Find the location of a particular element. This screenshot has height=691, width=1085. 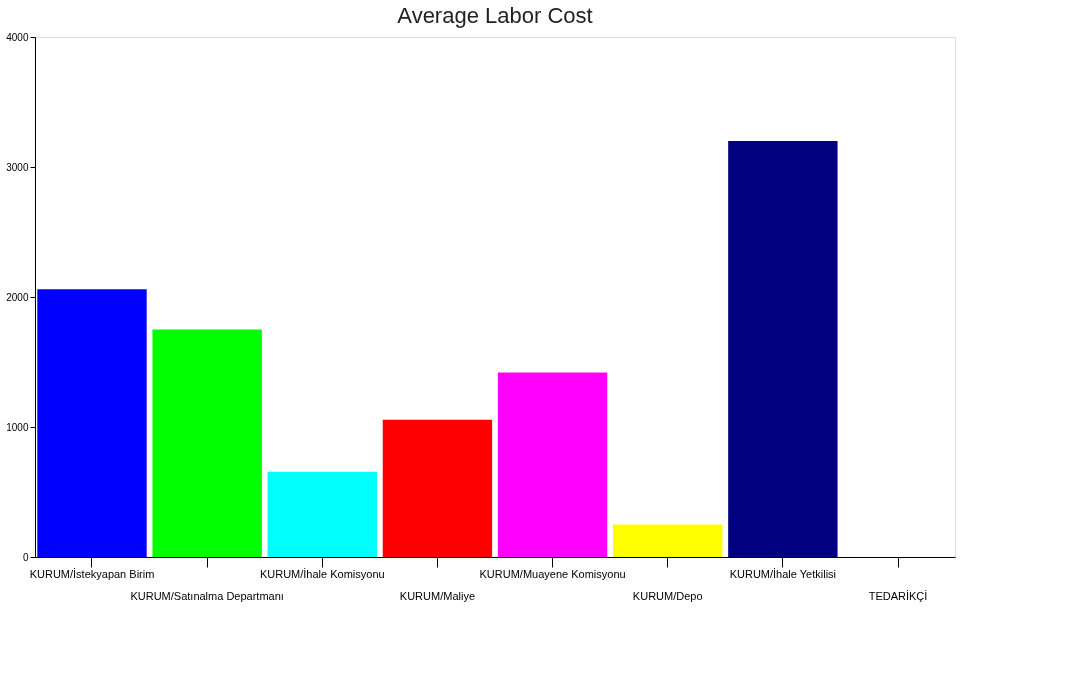

x-tick-label: KURUM/Satınalma Departmanı is located at coordinates (207, 596).